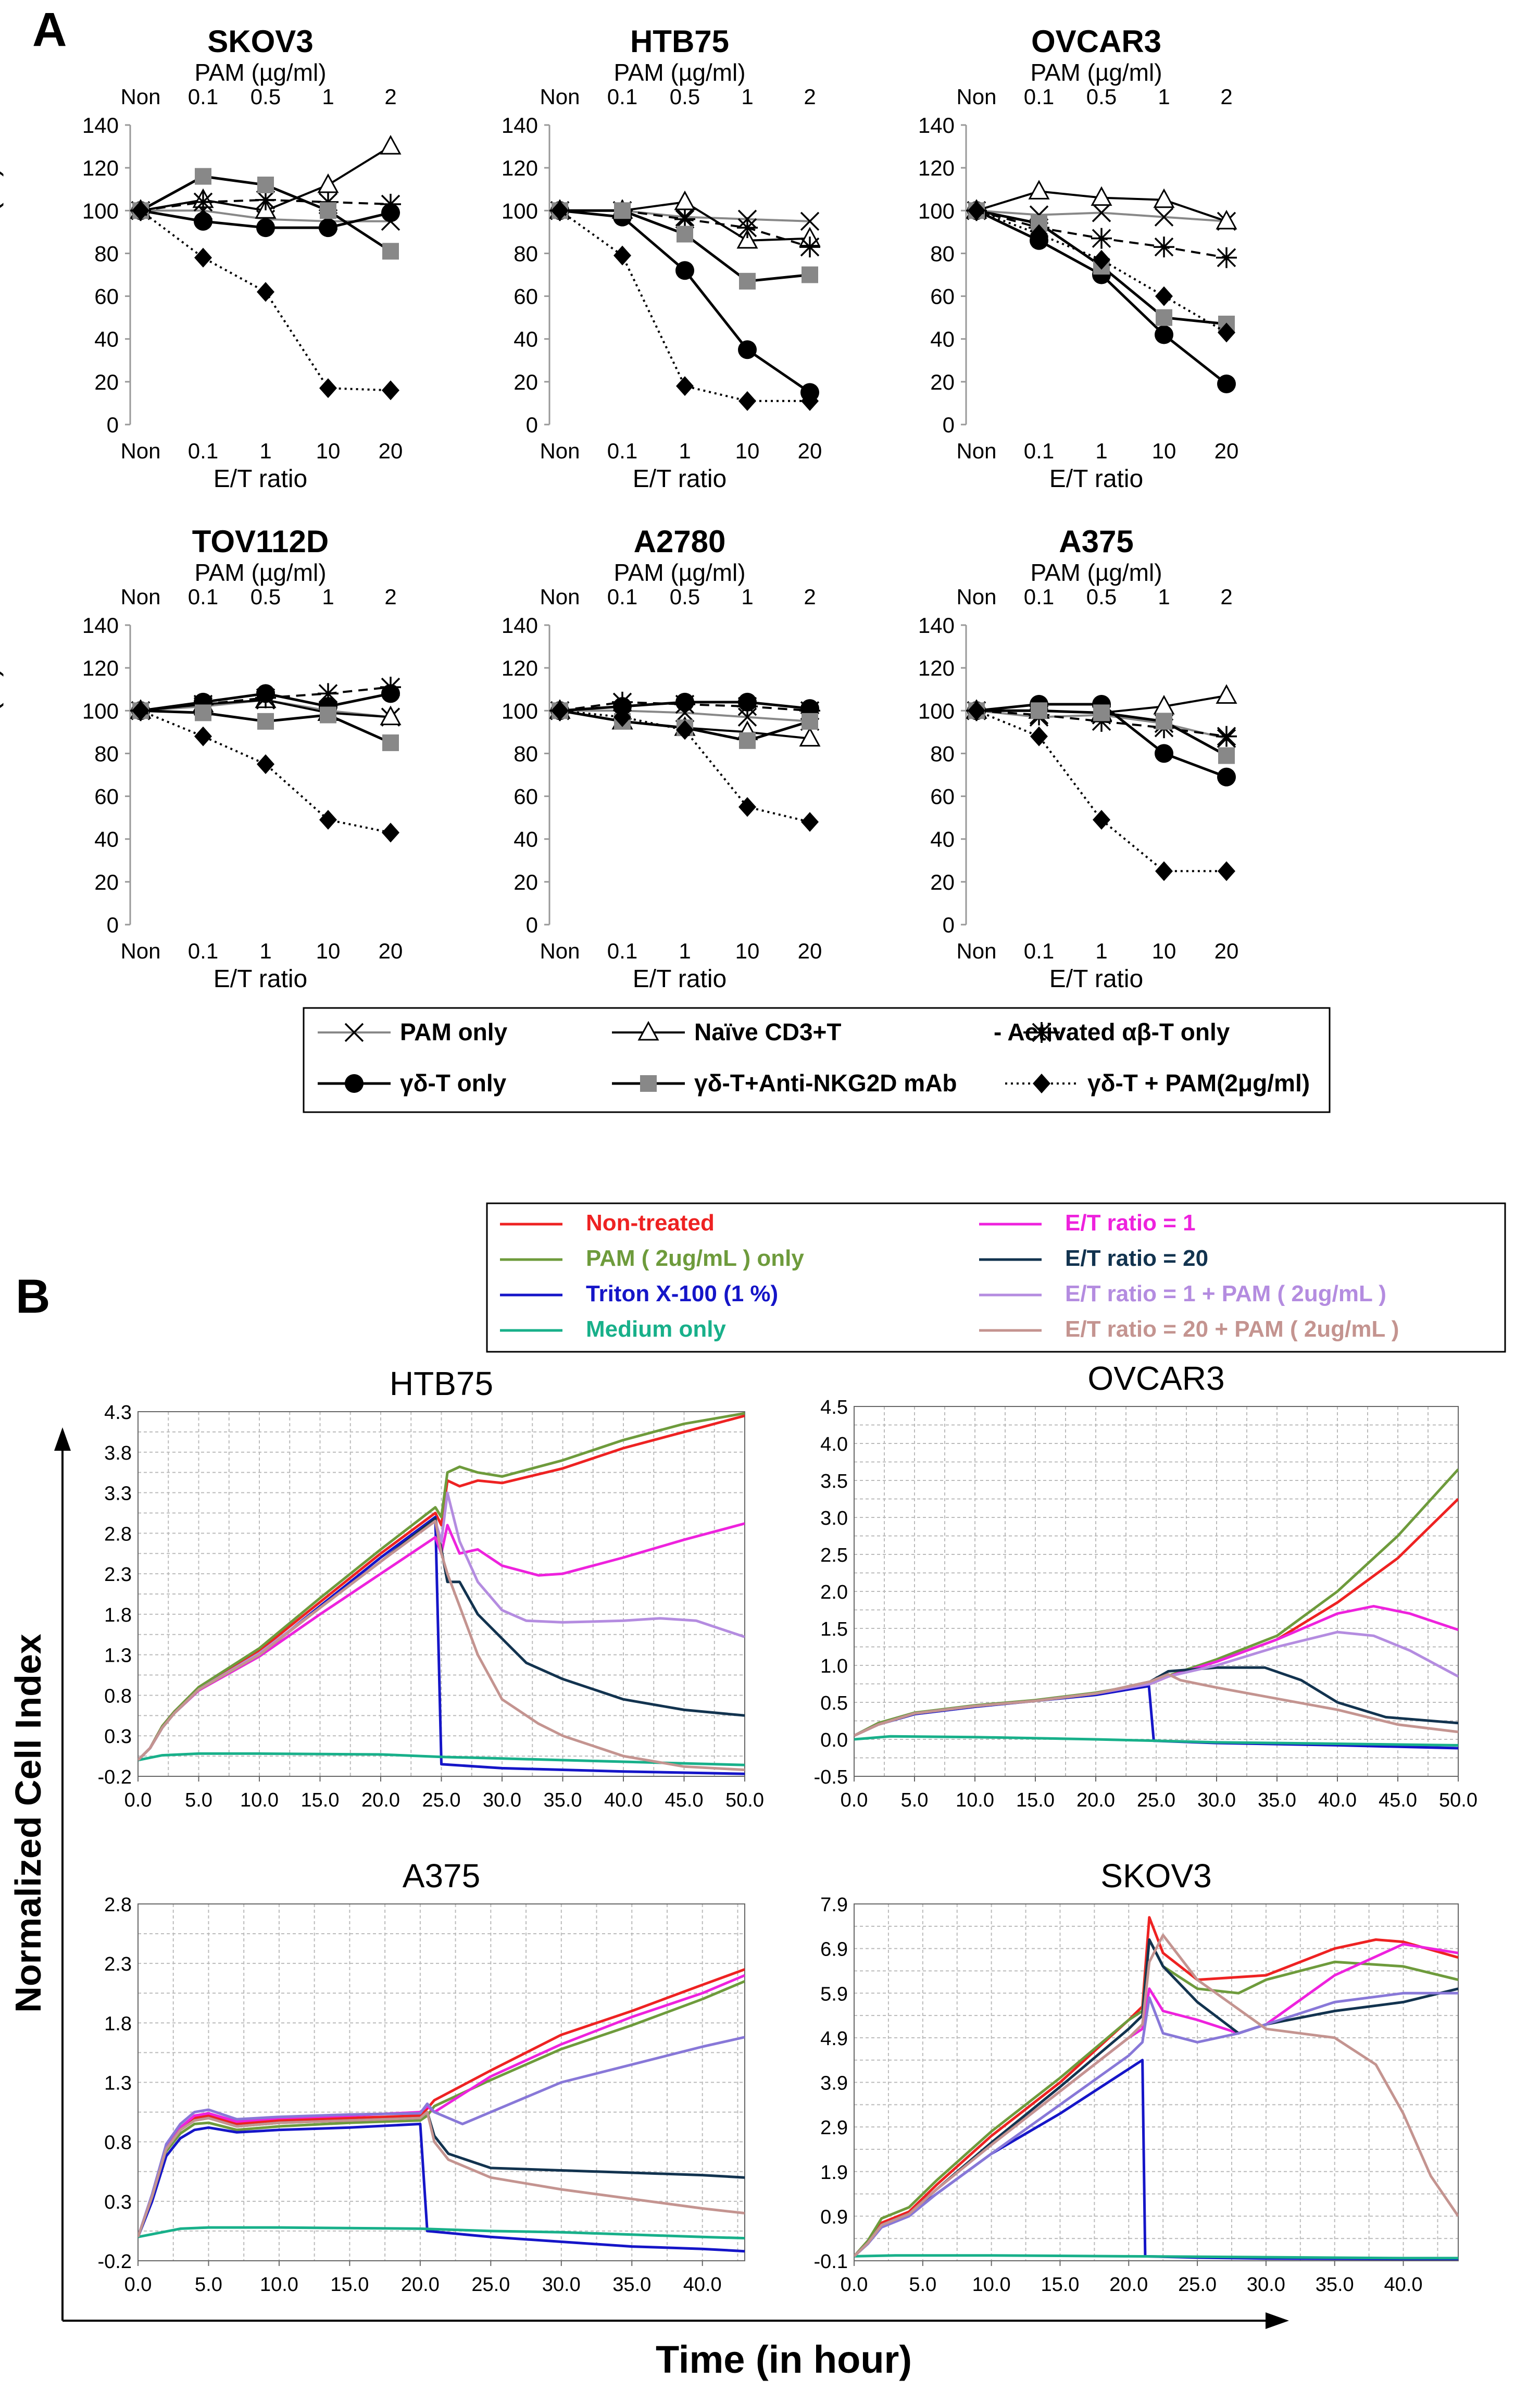 The image size is (1540, 2391). I want to click on chart-title: HTB75, so click(680, 41).